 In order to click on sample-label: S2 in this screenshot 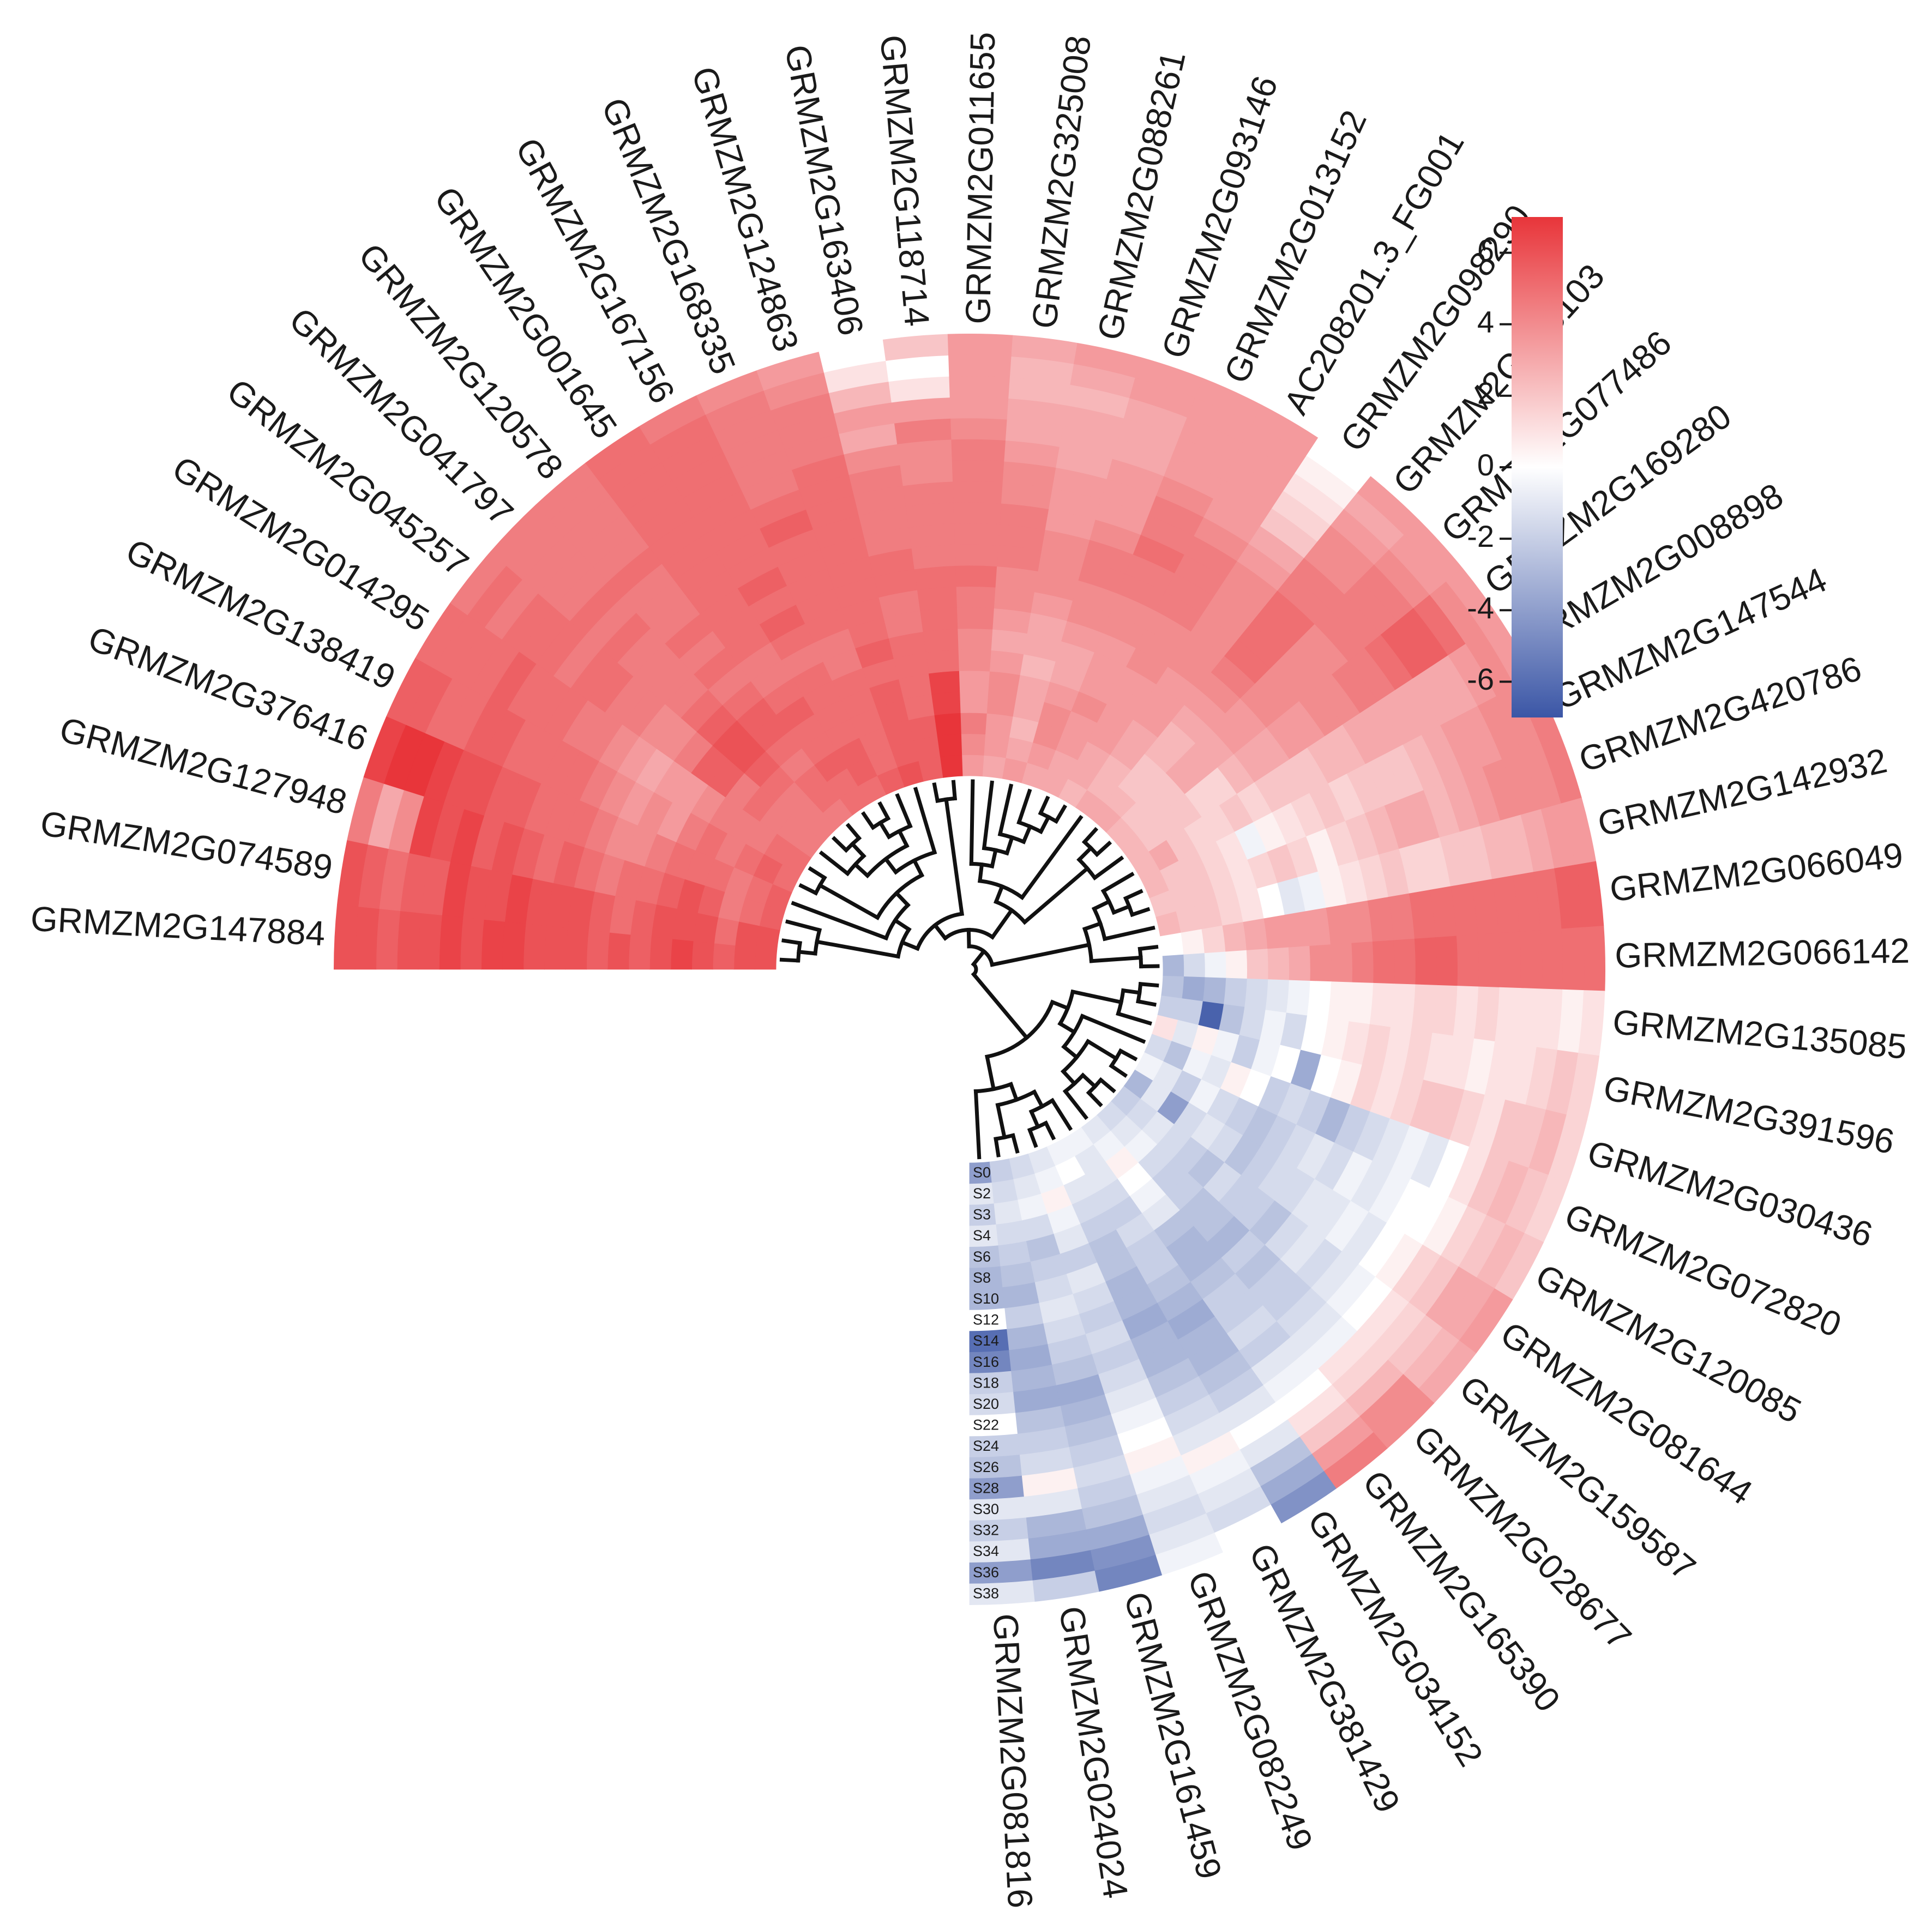, I will do `click(982, 1193)`.